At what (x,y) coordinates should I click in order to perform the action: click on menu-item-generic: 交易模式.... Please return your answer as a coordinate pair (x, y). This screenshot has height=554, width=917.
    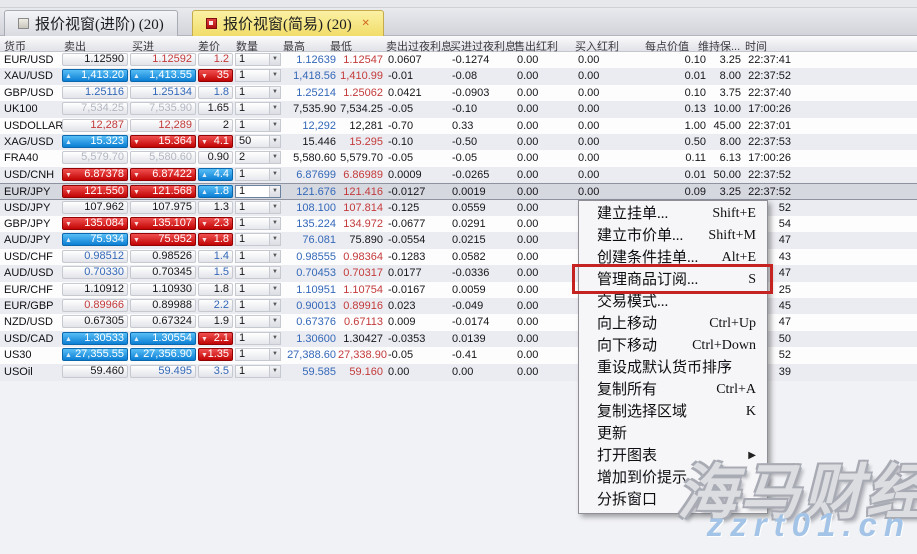
    Looking at the image, I should click on (673, 302).